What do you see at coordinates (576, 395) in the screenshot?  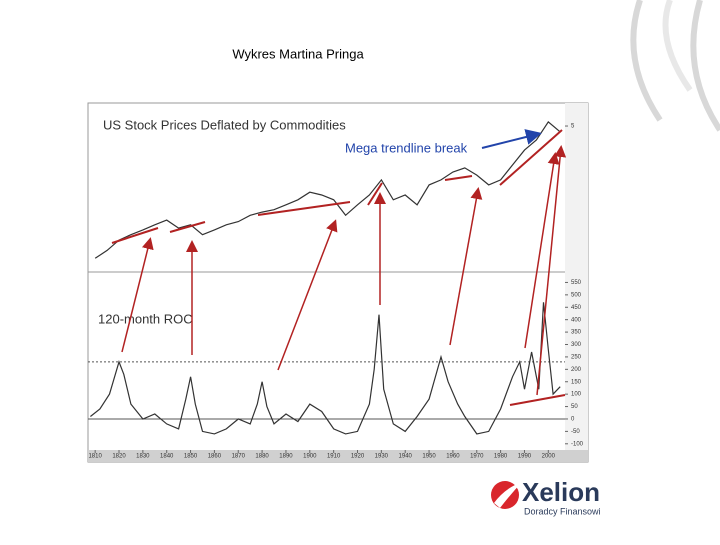 I see `y-tick-label: 100` at bounding box center [576, 395].